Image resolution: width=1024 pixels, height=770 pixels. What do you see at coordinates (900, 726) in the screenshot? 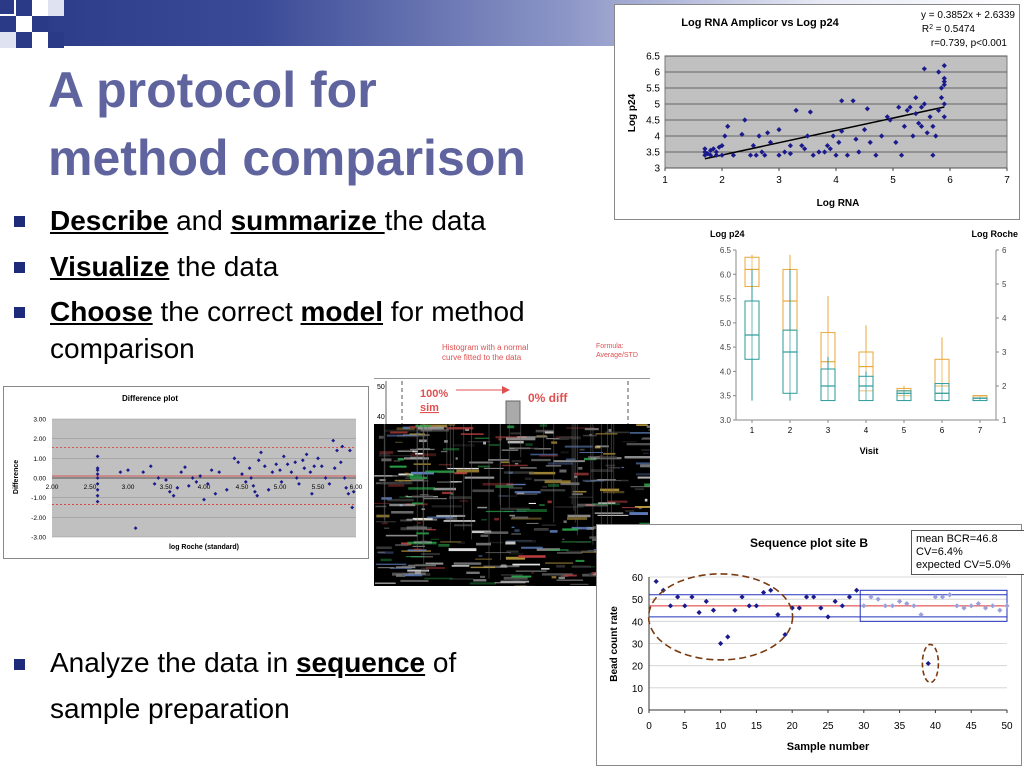
I see `x-tick-label: 35` at bounding box center [900, 726].